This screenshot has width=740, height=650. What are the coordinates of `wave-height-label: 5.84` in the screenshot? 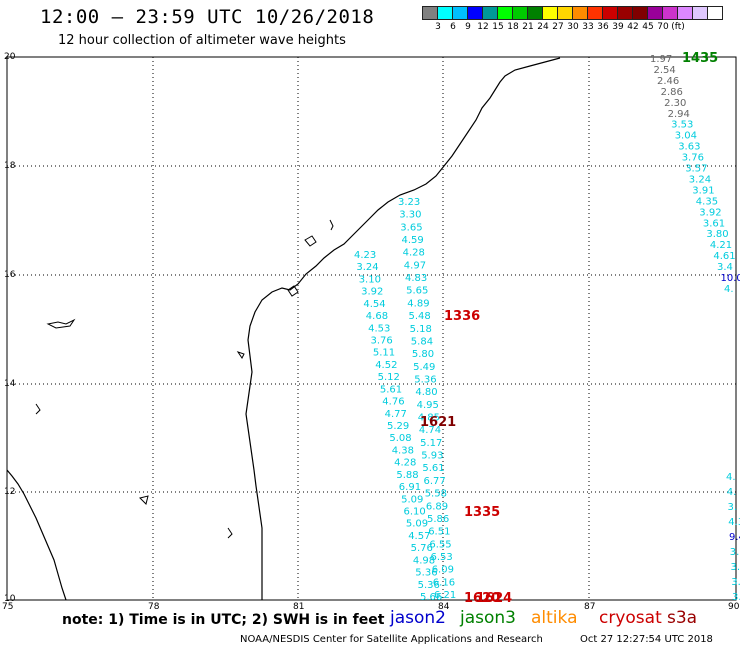 It's located at (422, 342).